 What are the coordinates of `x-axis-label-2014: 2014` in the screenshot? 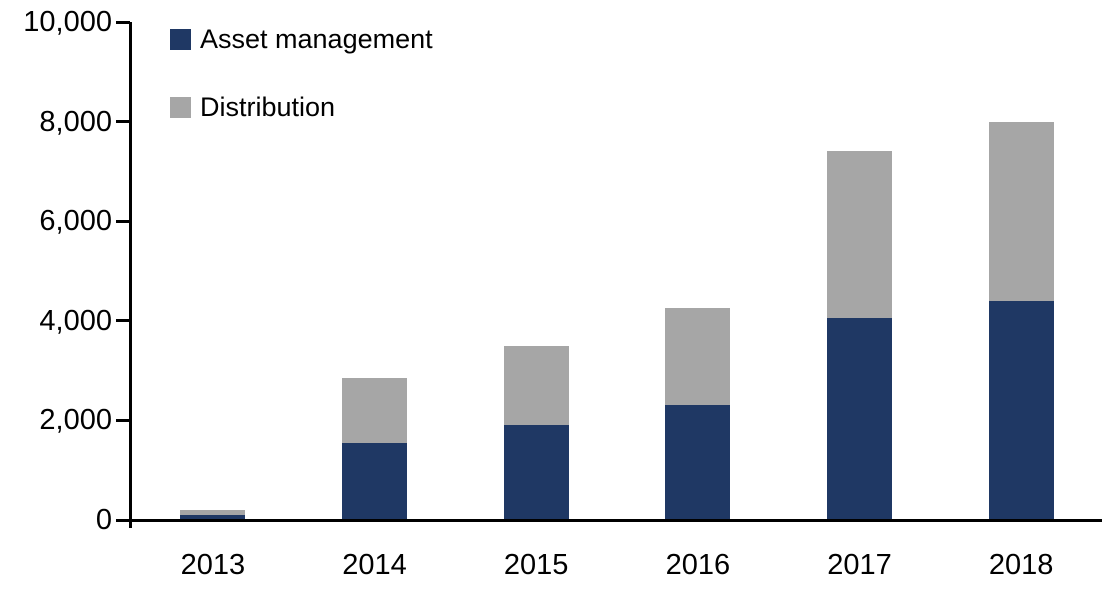 It's located at (374, 565).